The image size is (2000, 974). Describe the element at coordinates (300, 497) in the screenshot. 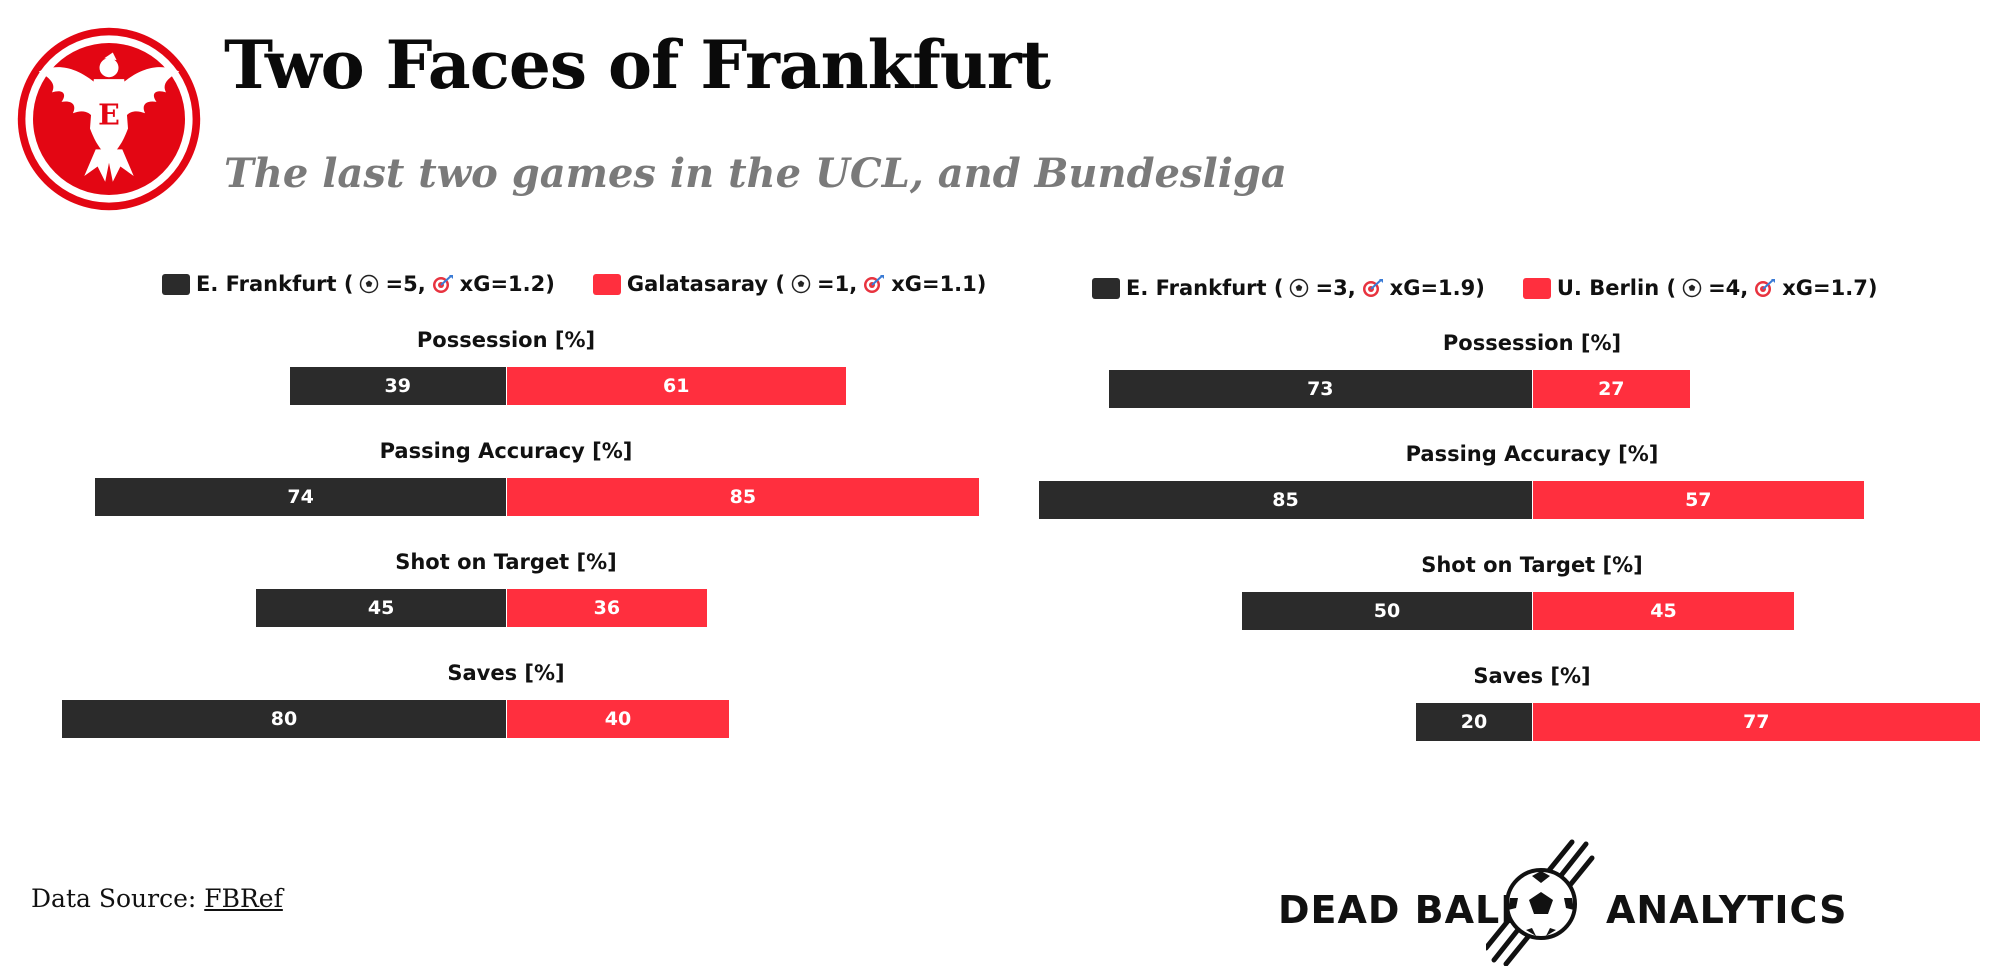

I see `bar-home: 74` at that location.